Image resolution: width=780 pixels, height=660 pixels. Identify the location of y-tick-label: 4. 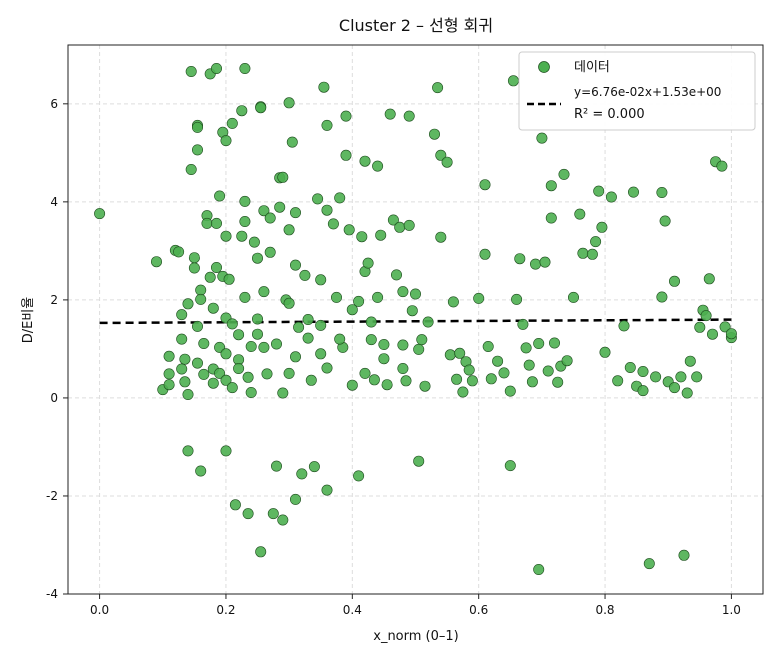
(54, 202).